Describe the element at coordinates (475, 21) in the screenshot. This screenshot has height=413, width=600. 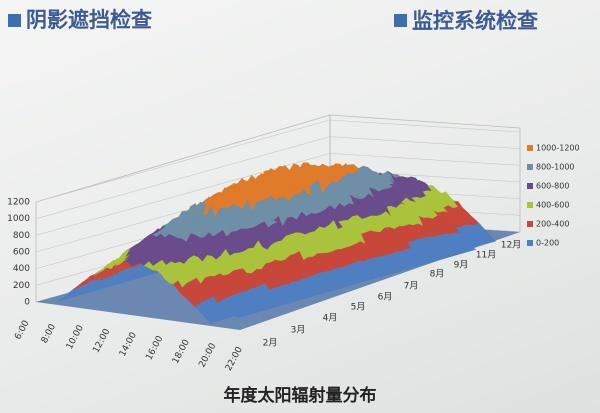
I see `header-right: 监控系统检查` at that location.